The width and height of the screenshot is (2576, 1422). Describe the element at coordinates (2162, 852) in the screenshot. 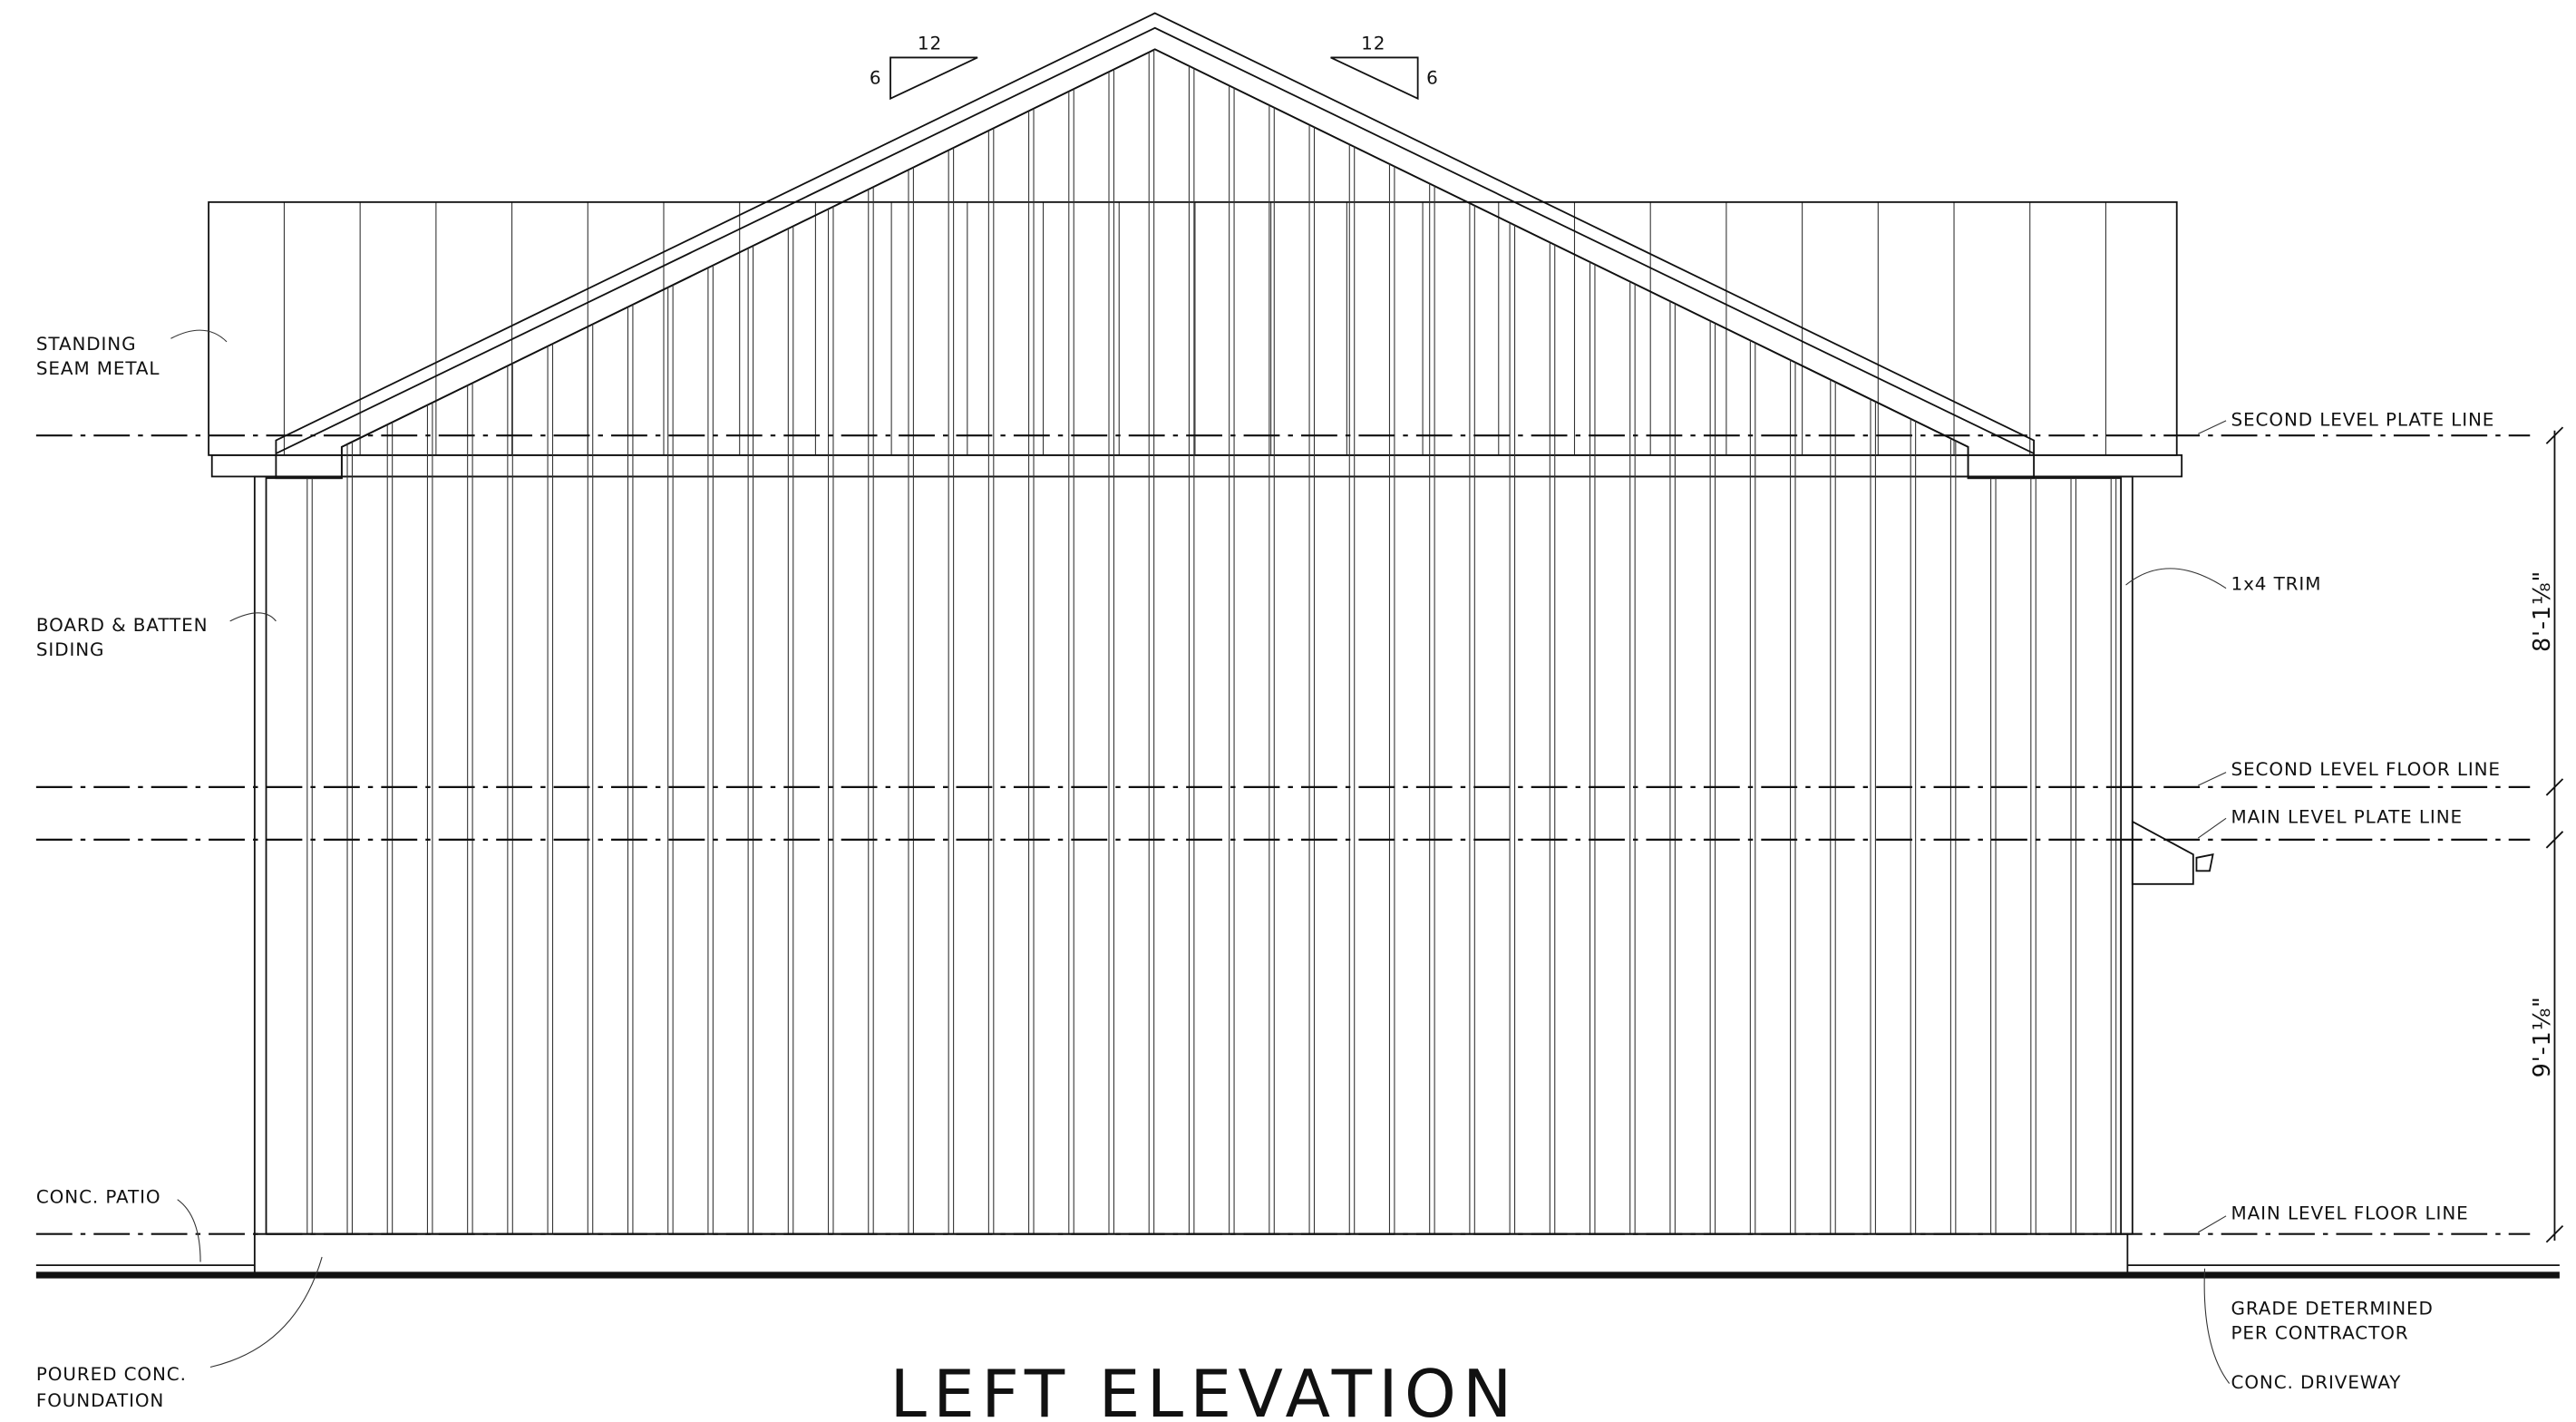

I see `gutter` at that location.